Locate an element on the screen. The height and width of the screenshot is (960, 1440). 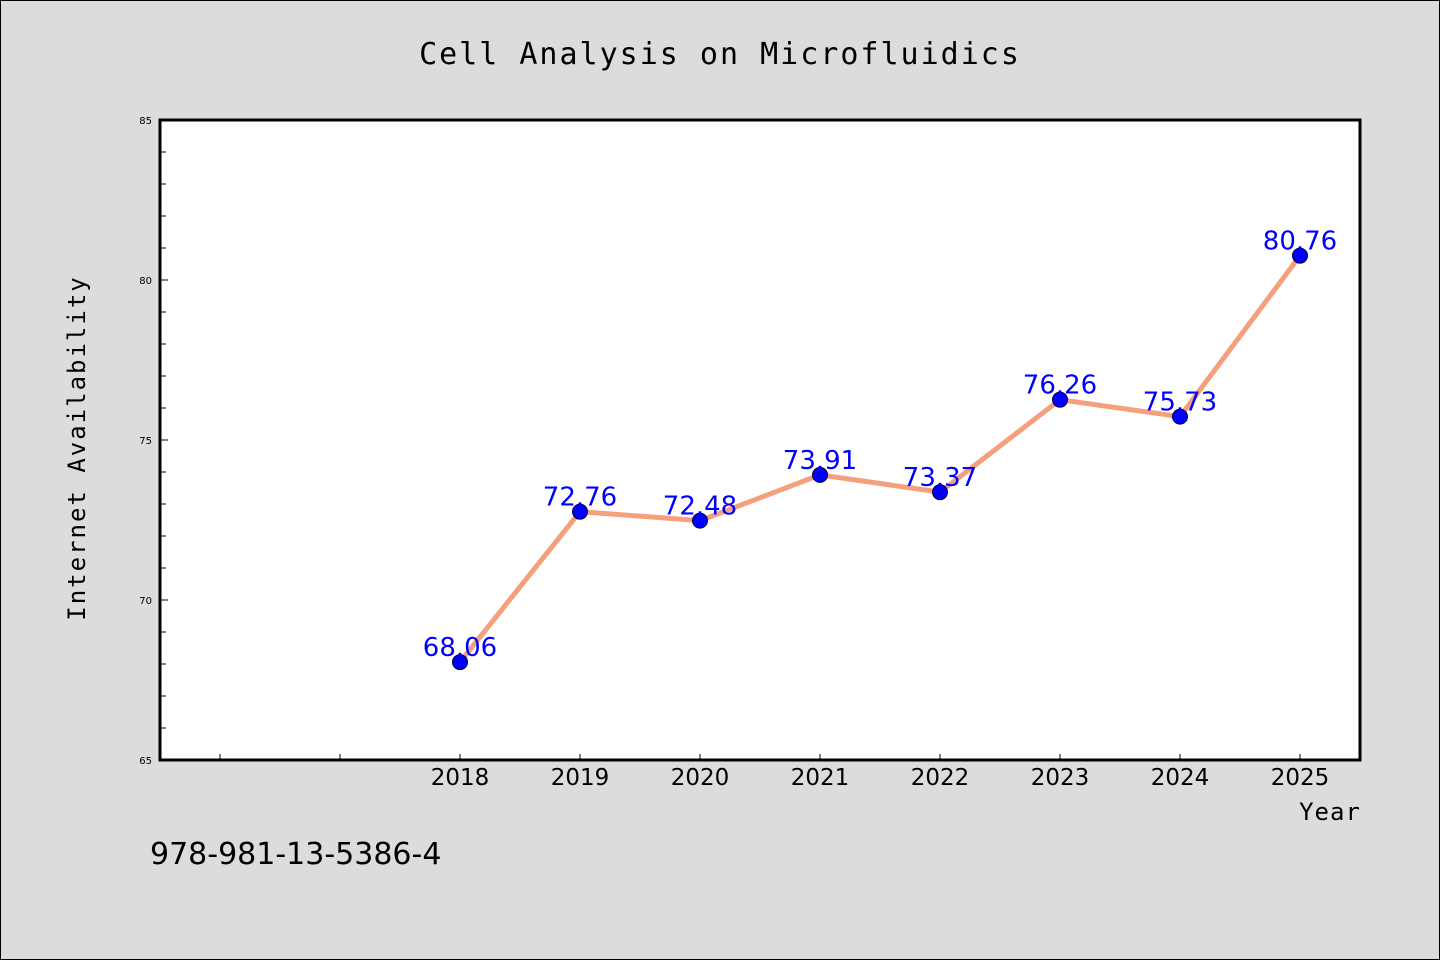
data-label: 72.76 is located at coordinates (580, 498).